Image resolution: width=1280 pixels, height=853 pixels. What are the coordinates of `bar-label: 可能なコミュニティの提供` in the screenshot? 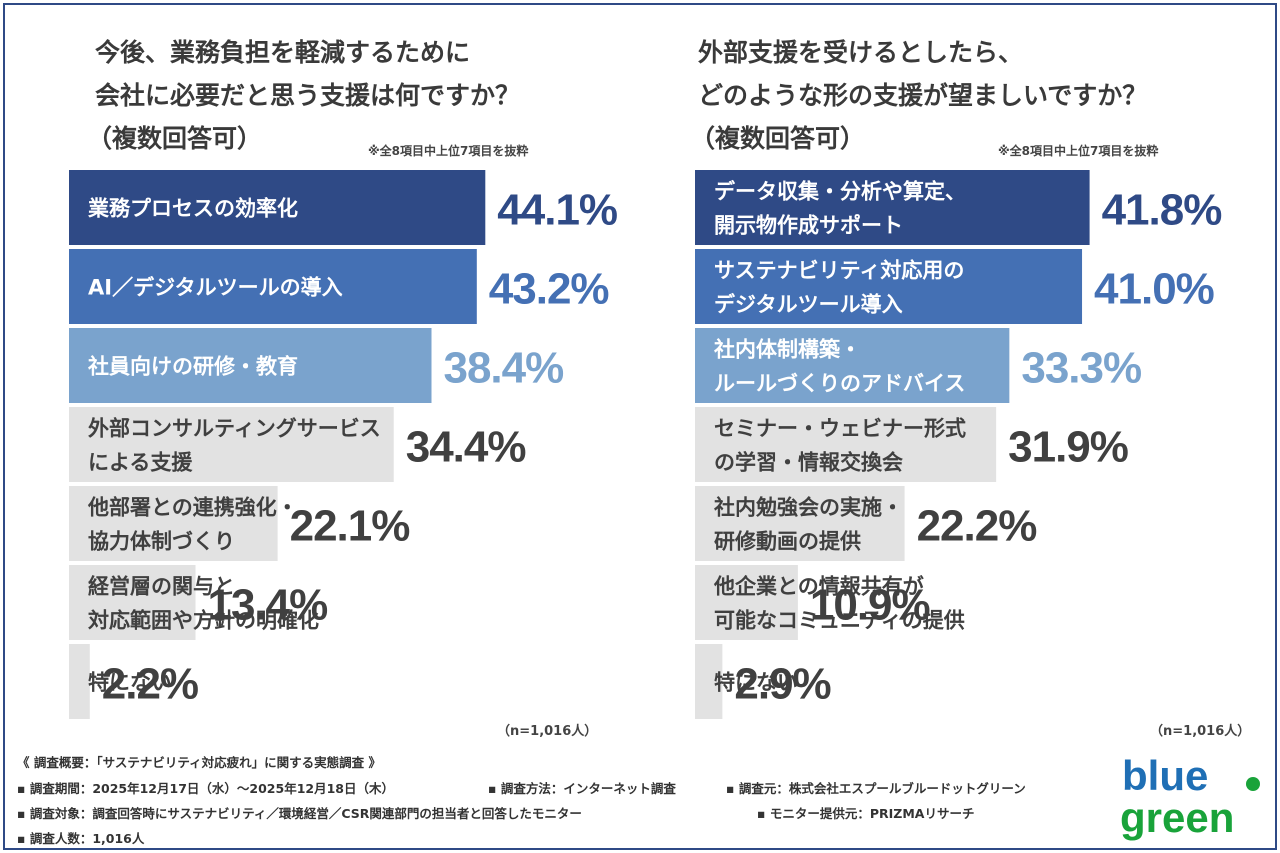 It's located at (839, 621).